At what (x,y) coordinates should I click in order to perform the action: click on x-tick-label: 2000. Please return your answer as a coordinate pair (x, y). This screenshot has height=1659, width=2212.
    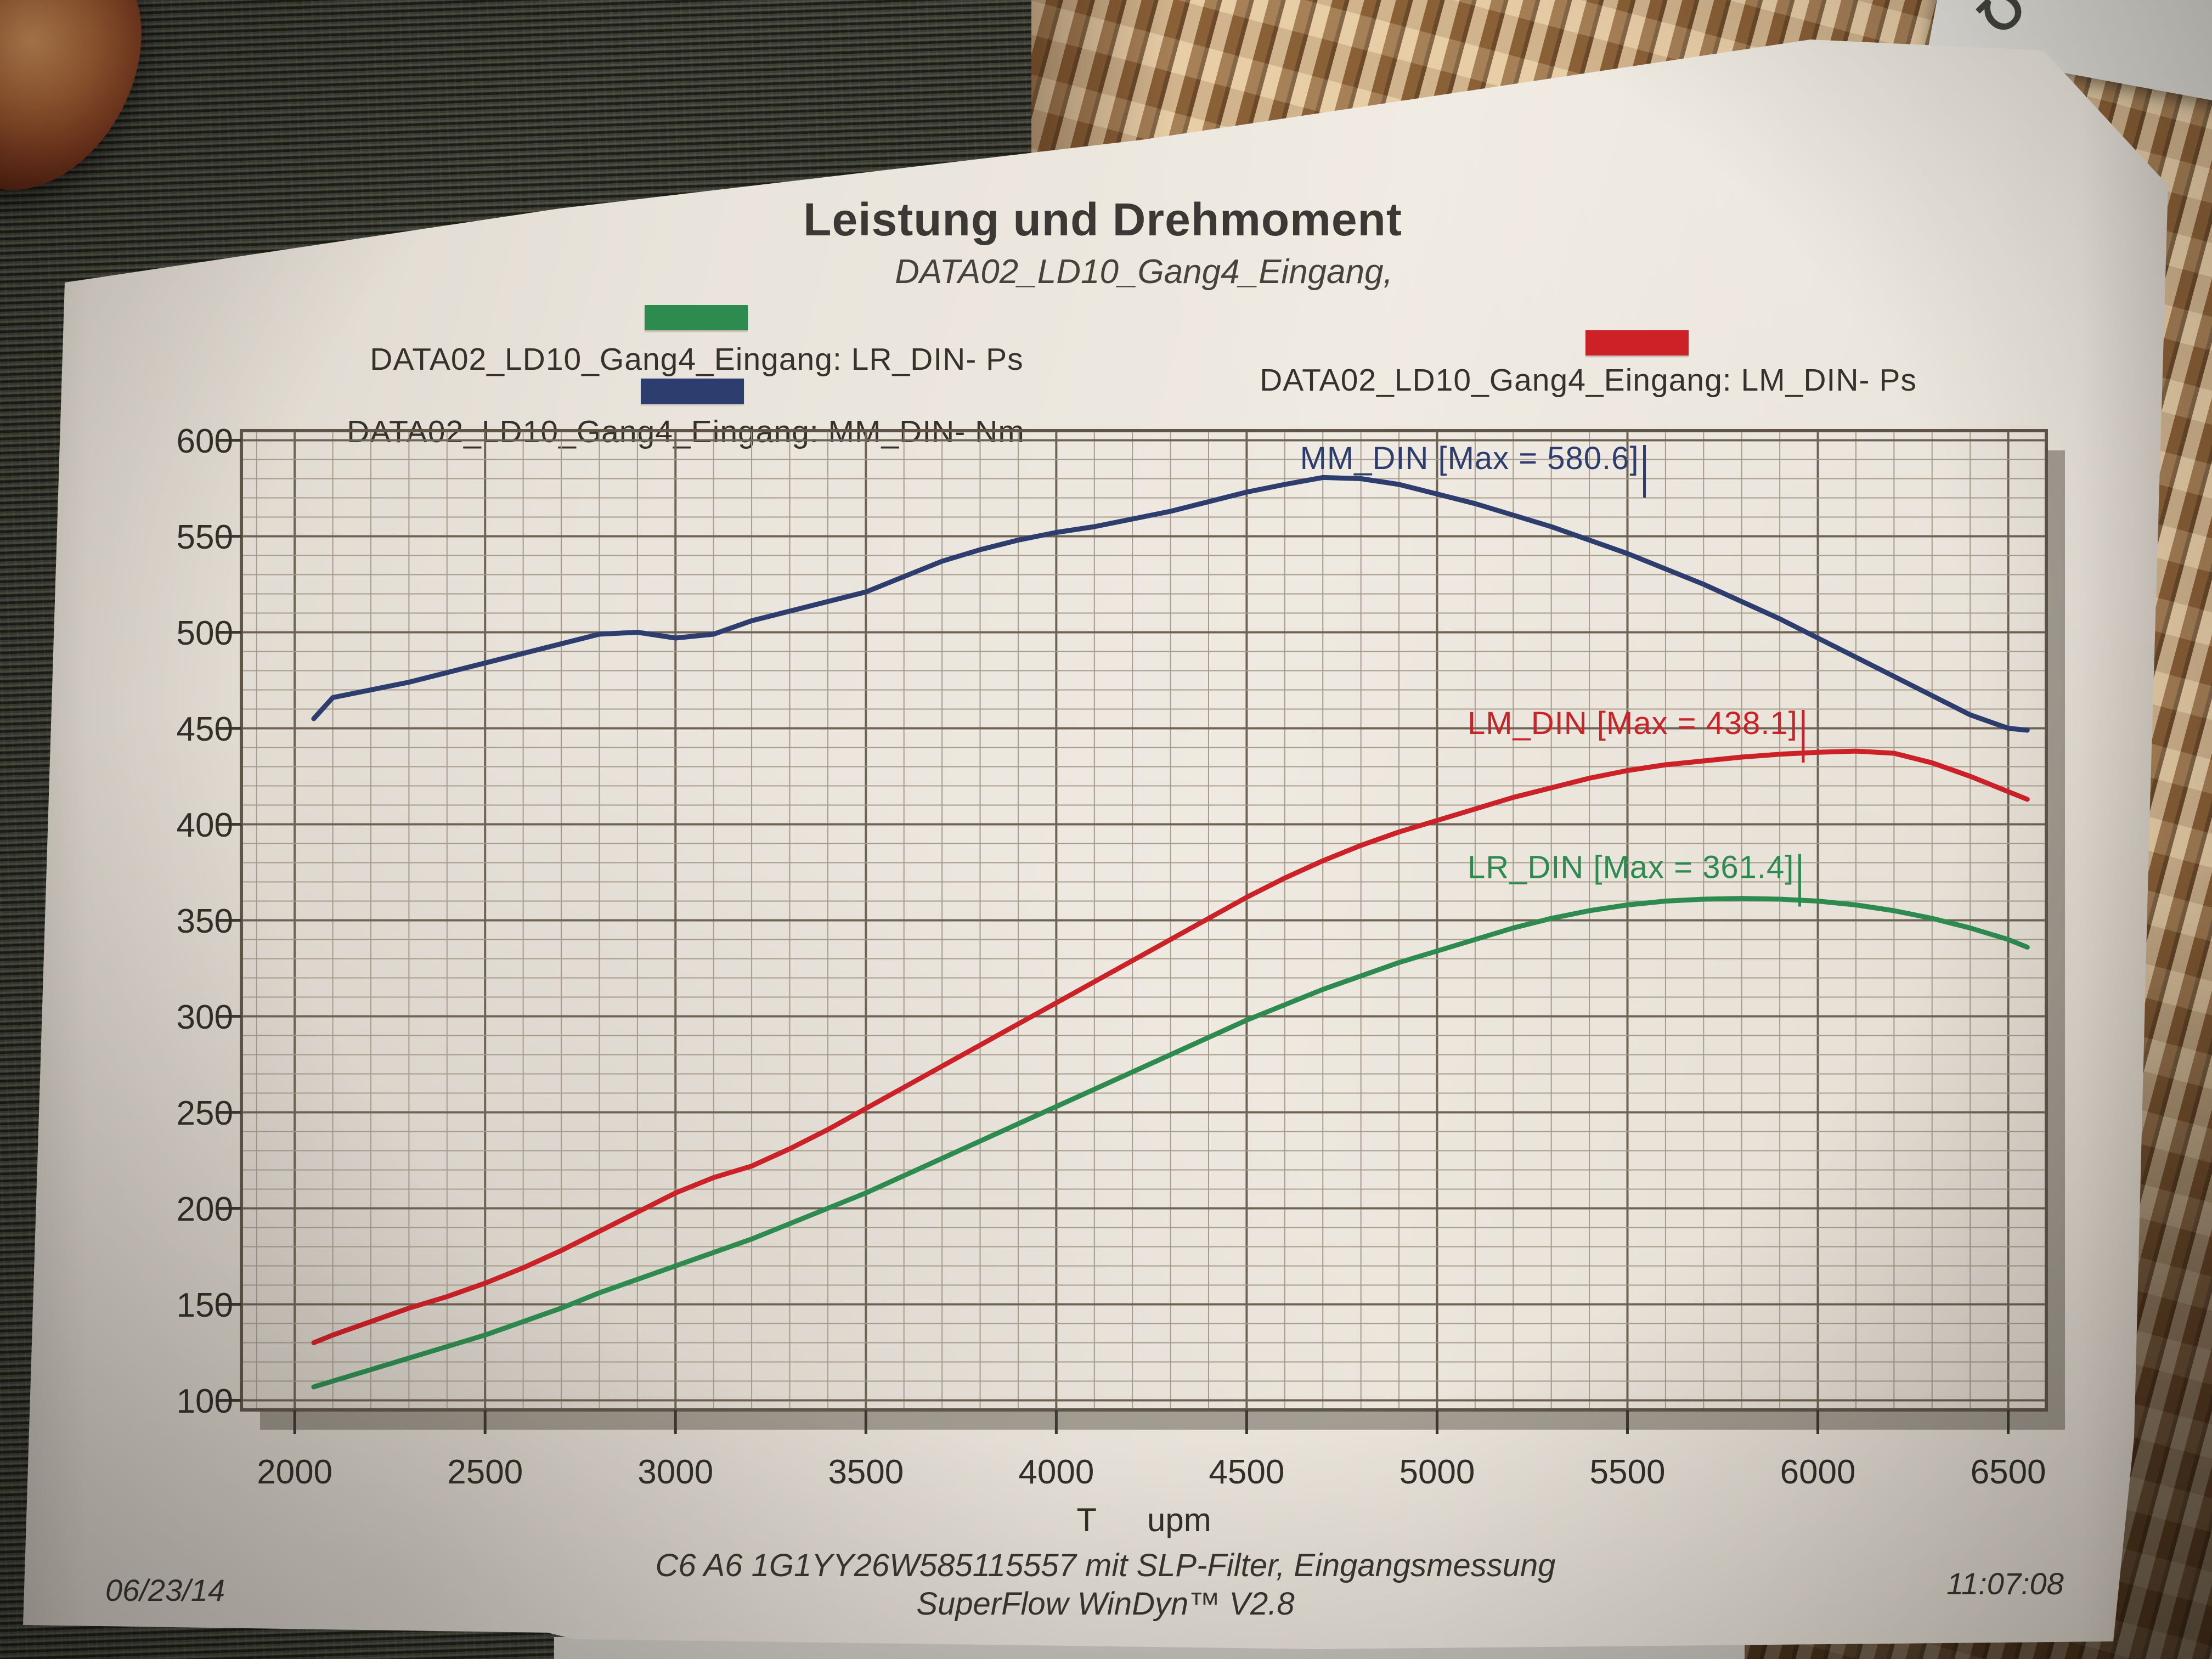
    Looking at the image, I should click on (295, 1472).